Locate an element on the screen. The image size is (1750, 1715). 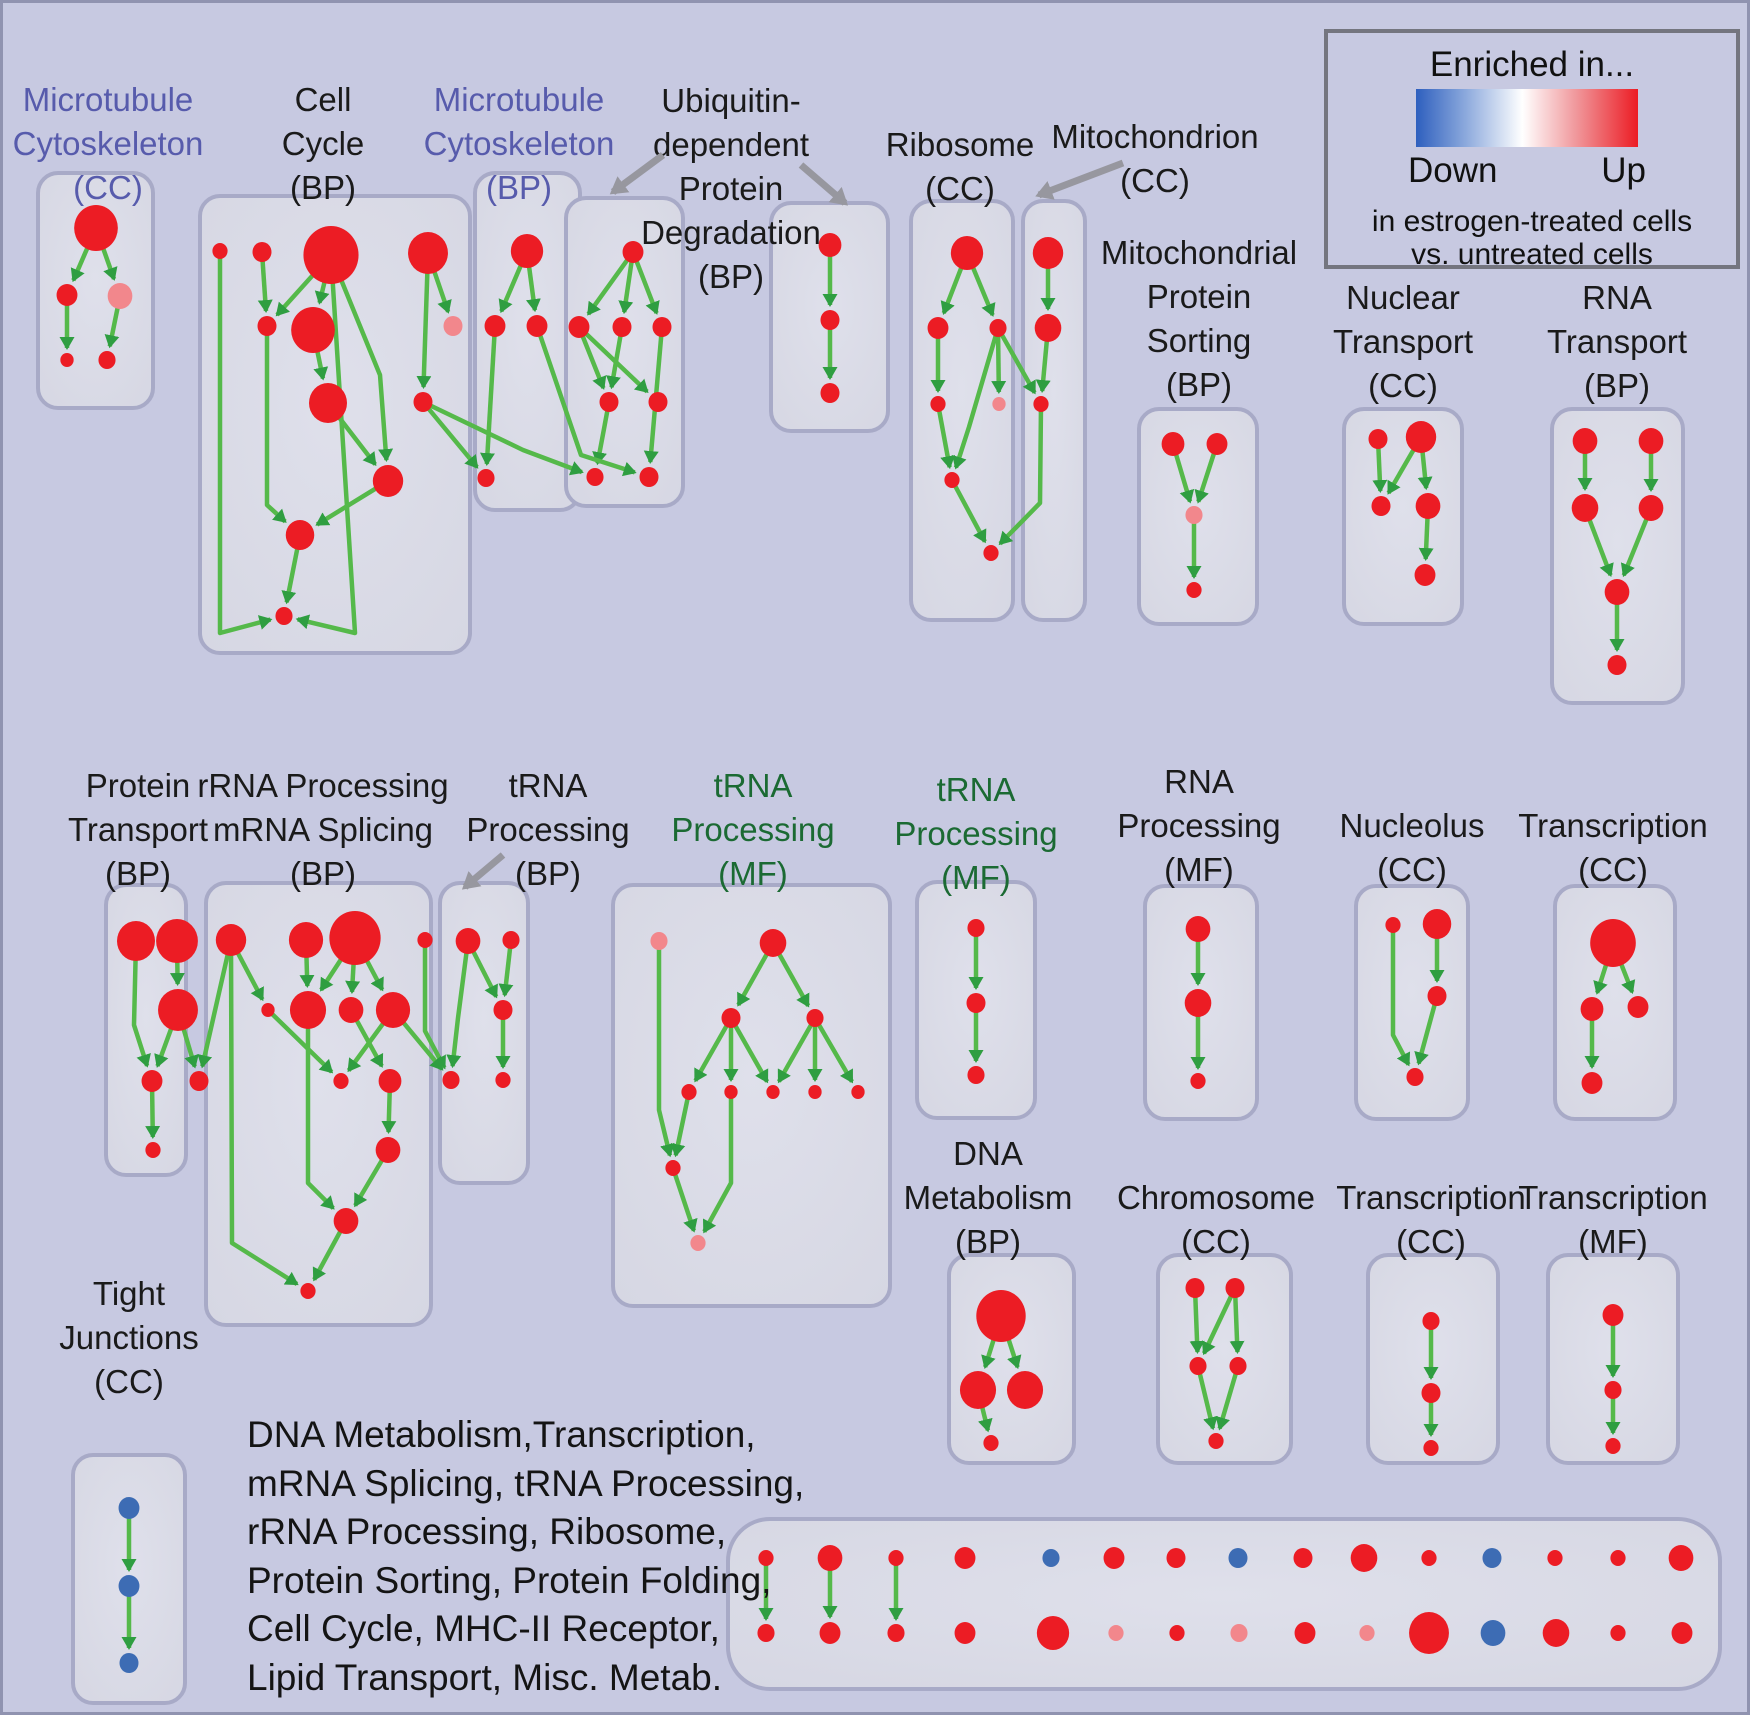
cluster-label-trna-processing-mf-1: tRNA Processing (MF) is located at coordinates (752, 829).